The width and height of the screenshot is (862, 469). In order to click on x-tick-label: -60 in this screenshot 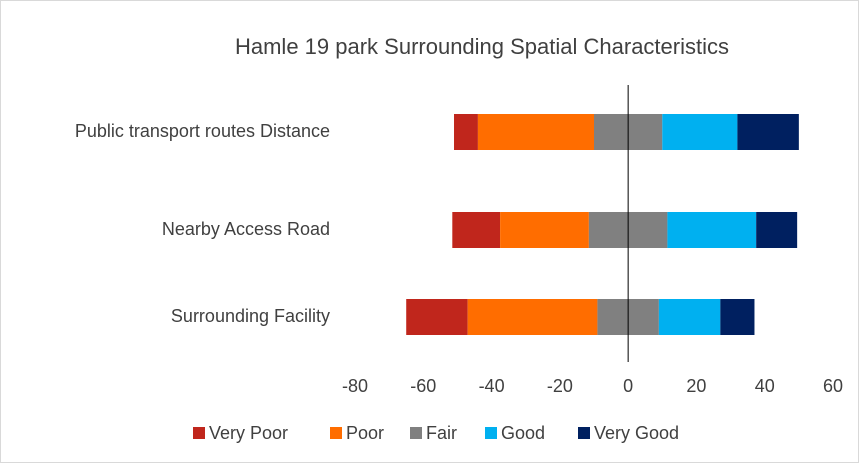, I will do `click(423, 386)`.